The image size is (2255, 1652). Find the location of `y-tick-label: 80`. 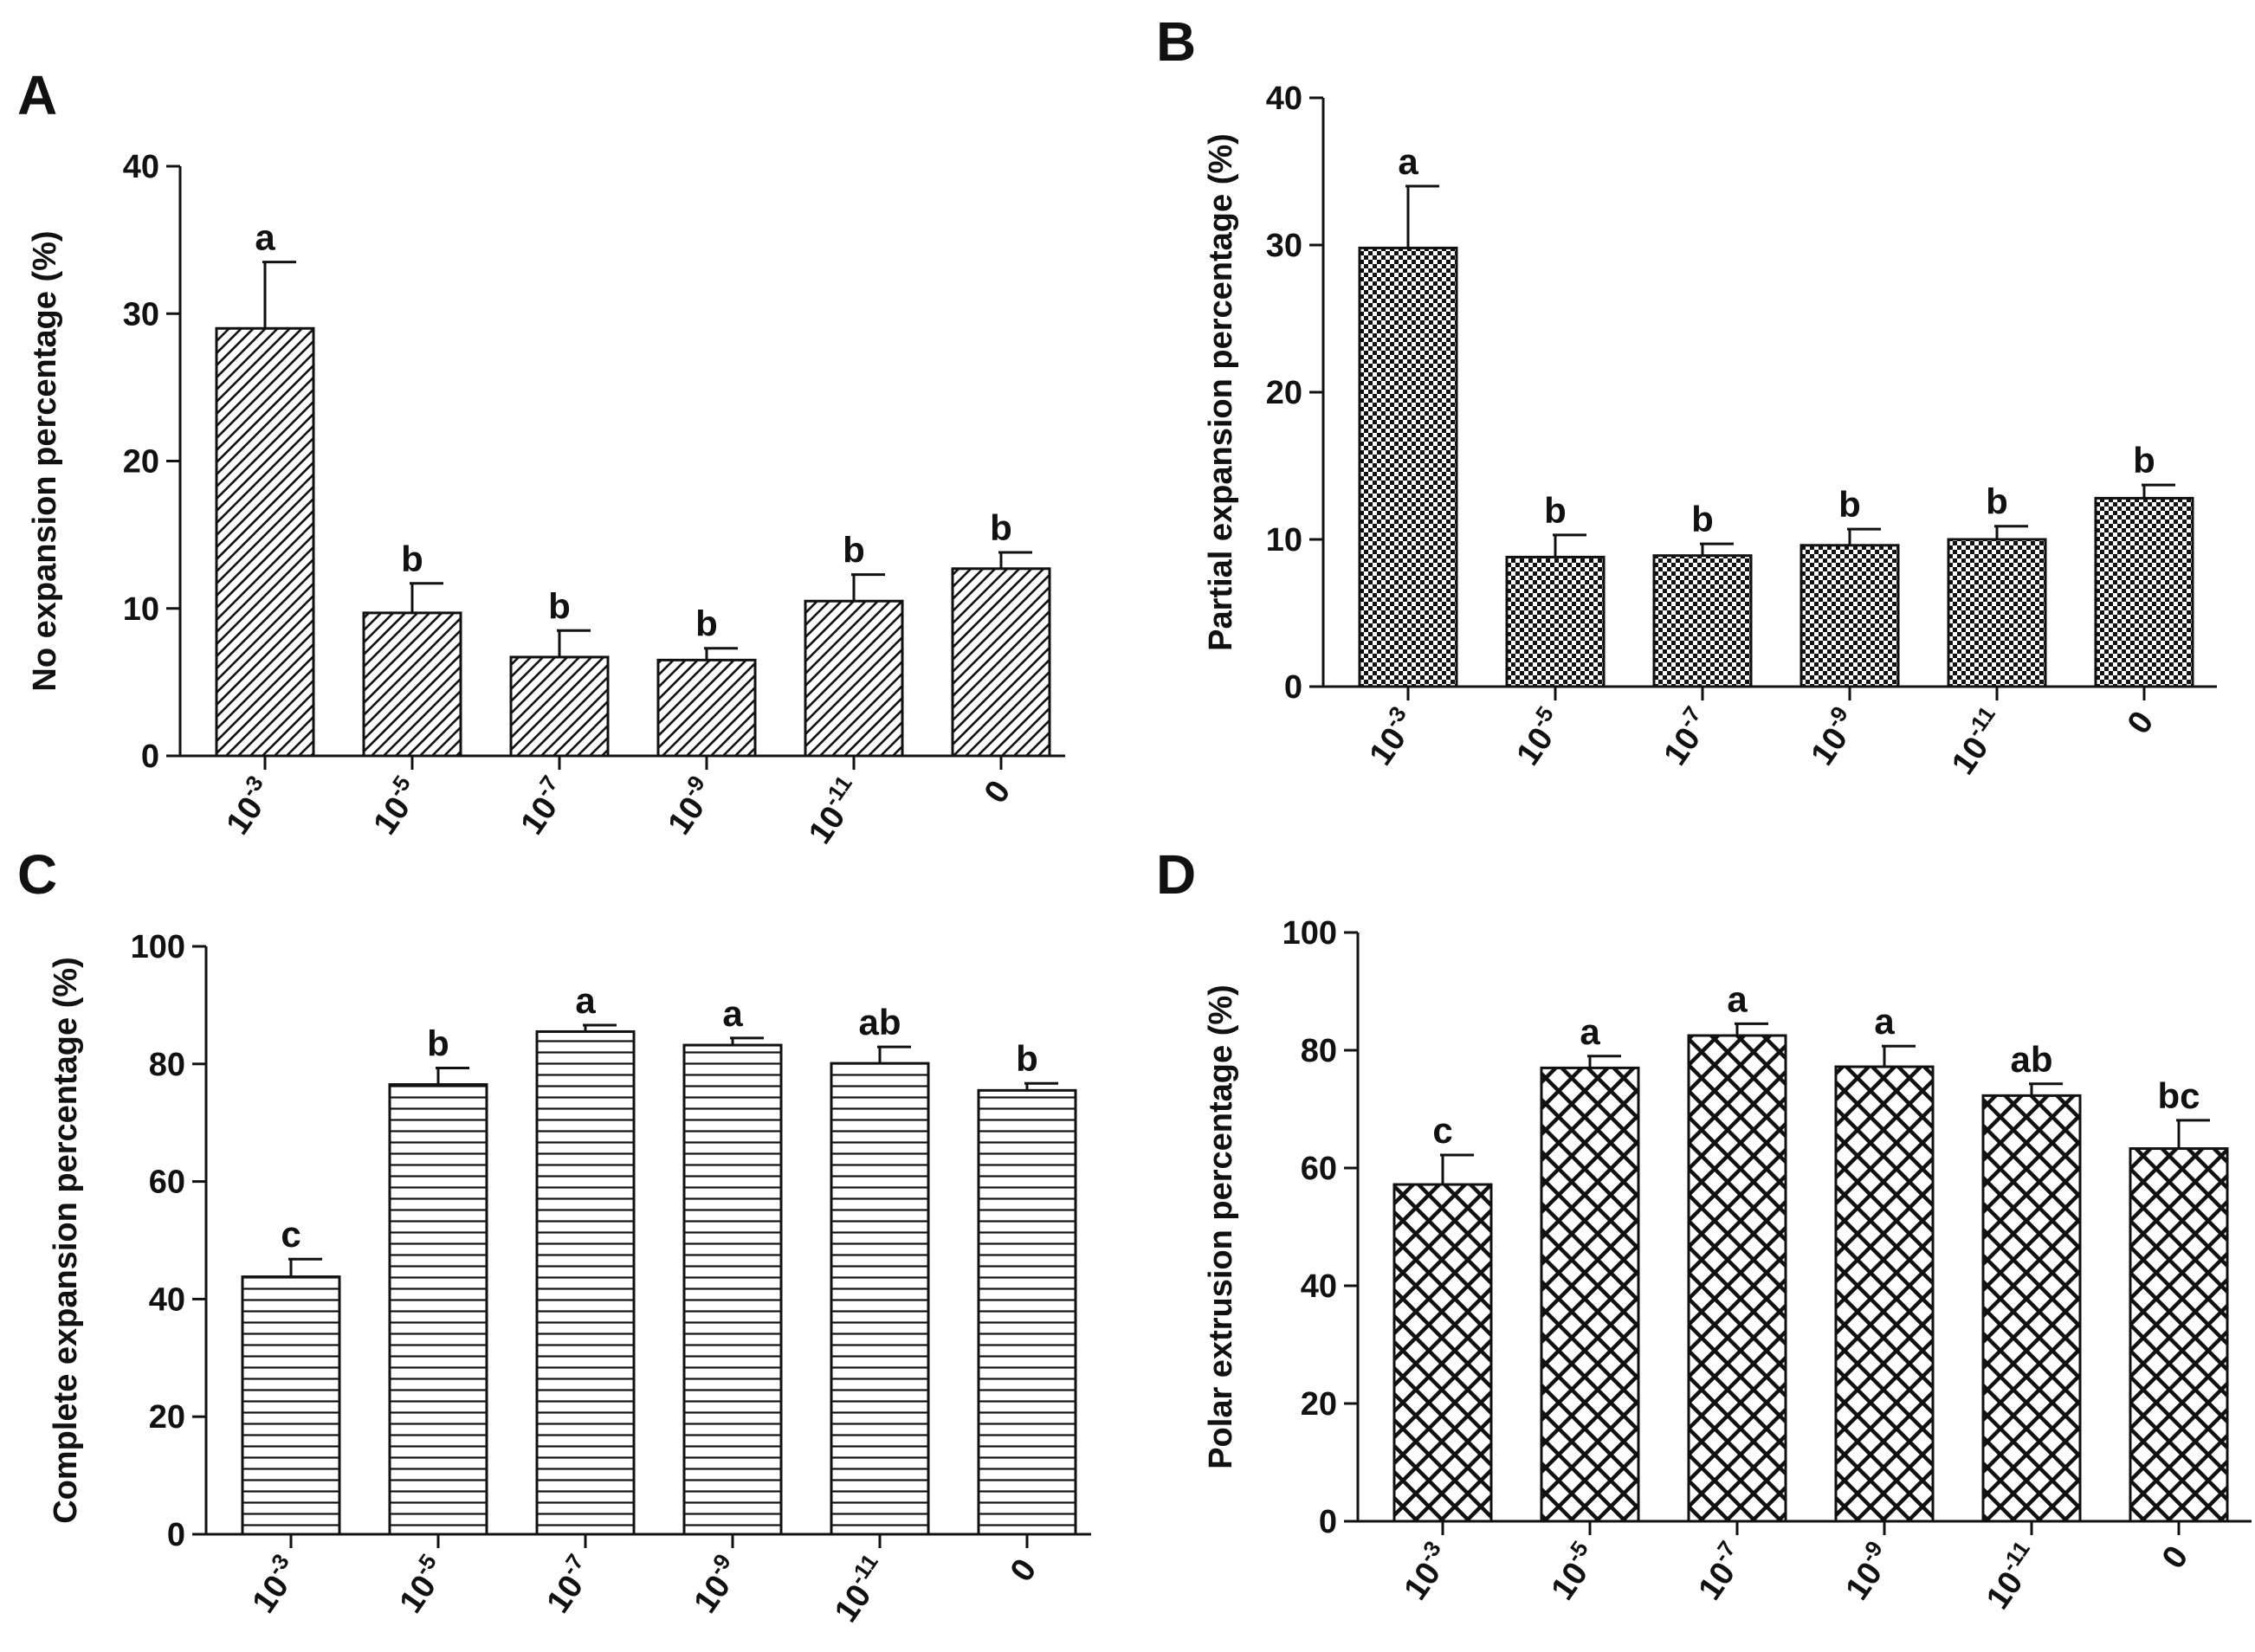

y-tick-label: 80 is located at coordinates (167, 1065).